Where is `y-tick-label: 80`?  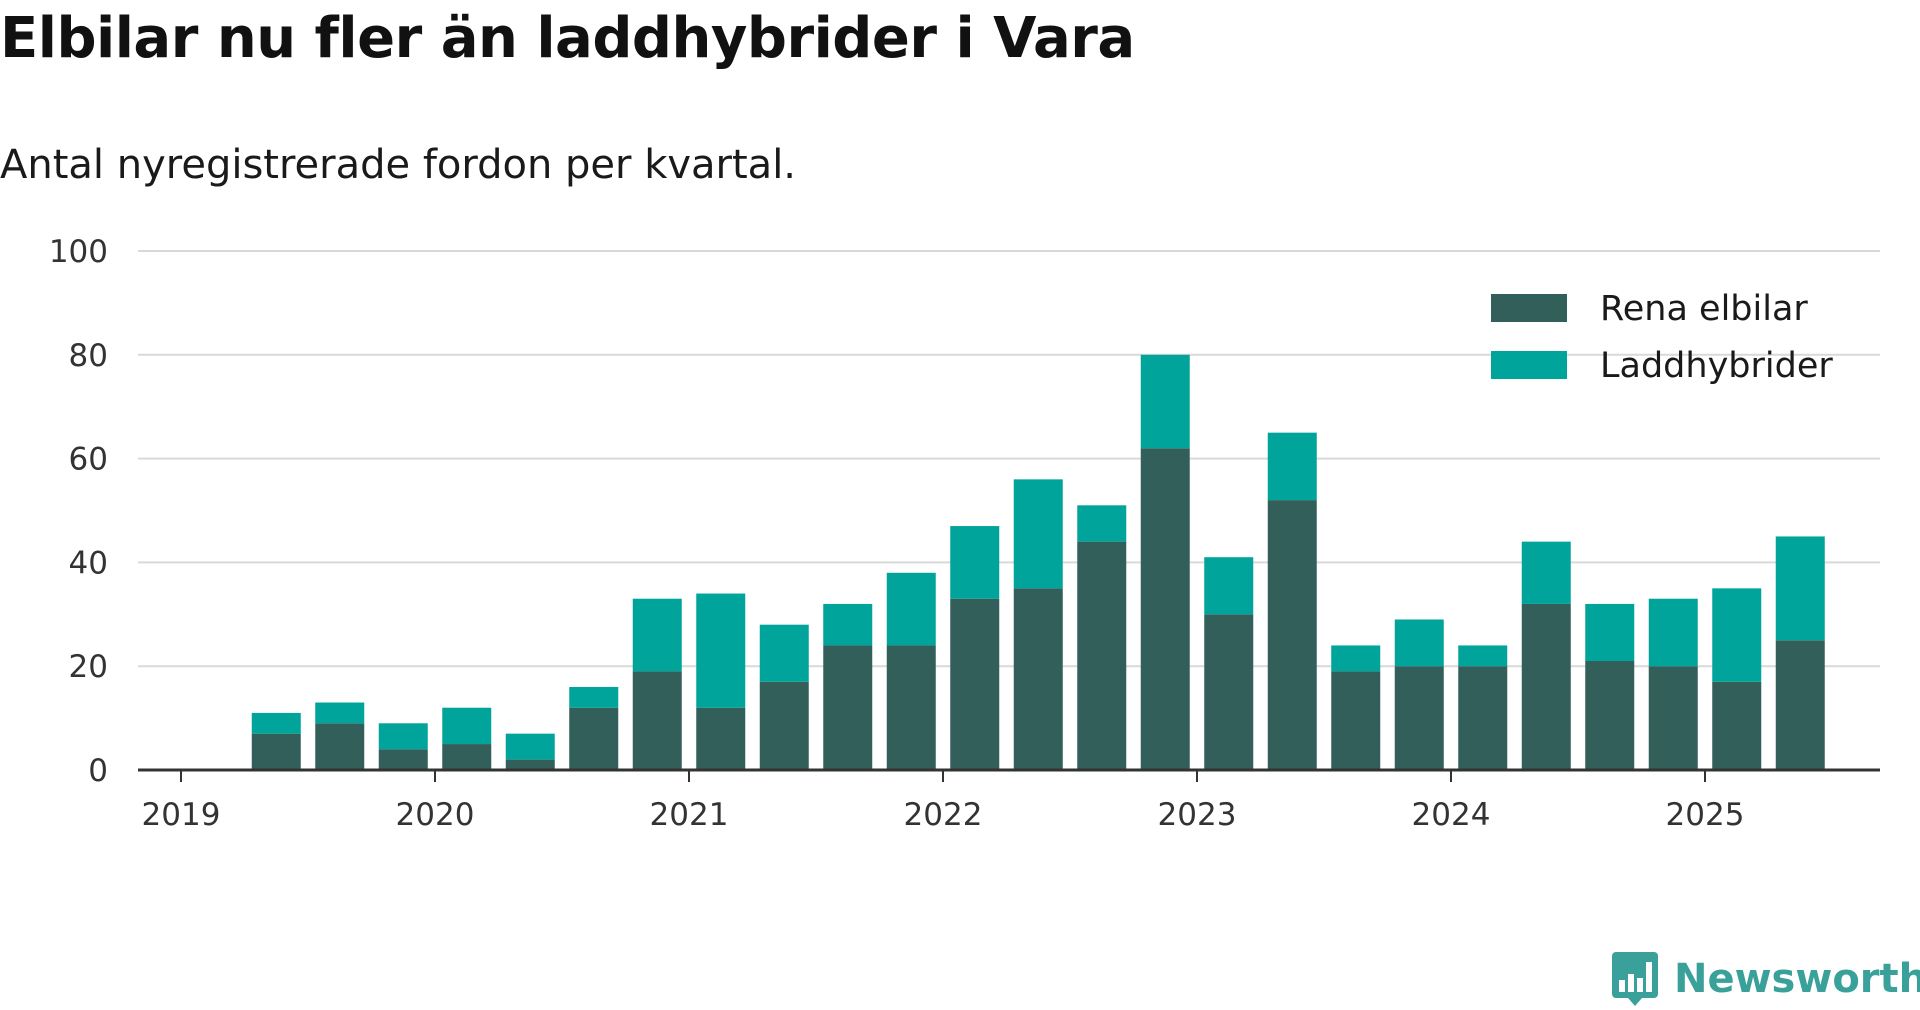
y-tick-label: 80 is located at coordinates (88, 356).